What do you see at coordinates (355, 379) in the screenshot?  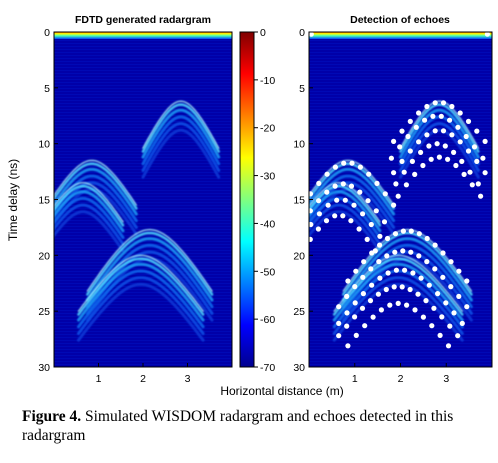 I see `x-tick-label: 1` at bounding box center [355, 379].